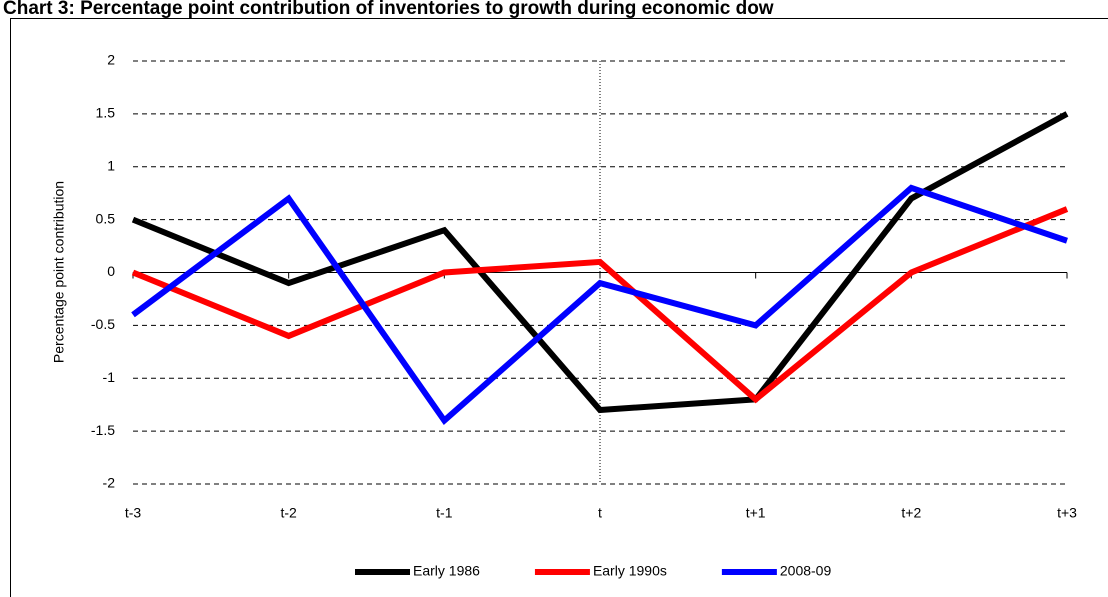  I want to click on y-tick-label: 1, so click(111, 165).